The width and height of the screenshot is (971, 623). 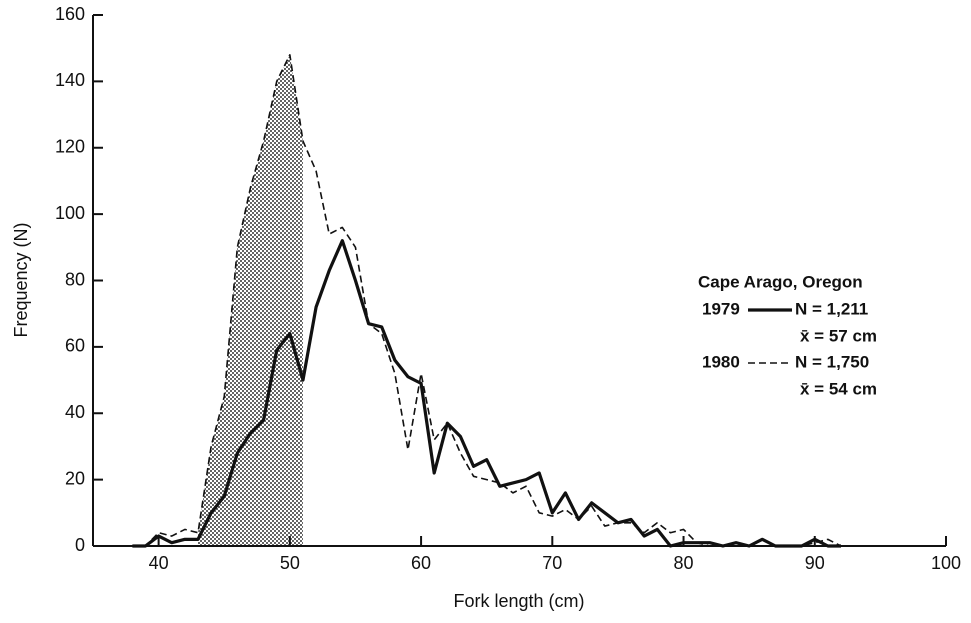 I want to click on x-tick-label: 50, so click(x=290, y=563).